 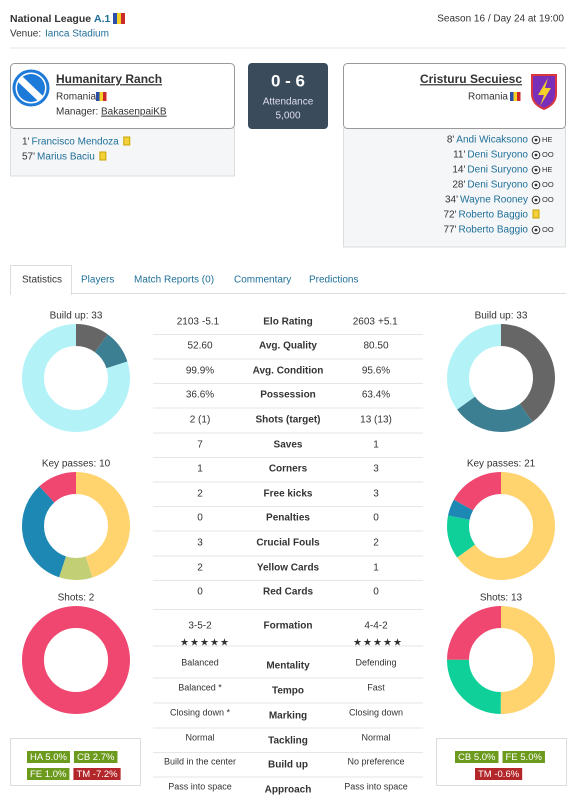 What do you see at coordinates (449, 215) in the screenshot?
I see `event-minute: 72'` at bounding box center [449, 215].